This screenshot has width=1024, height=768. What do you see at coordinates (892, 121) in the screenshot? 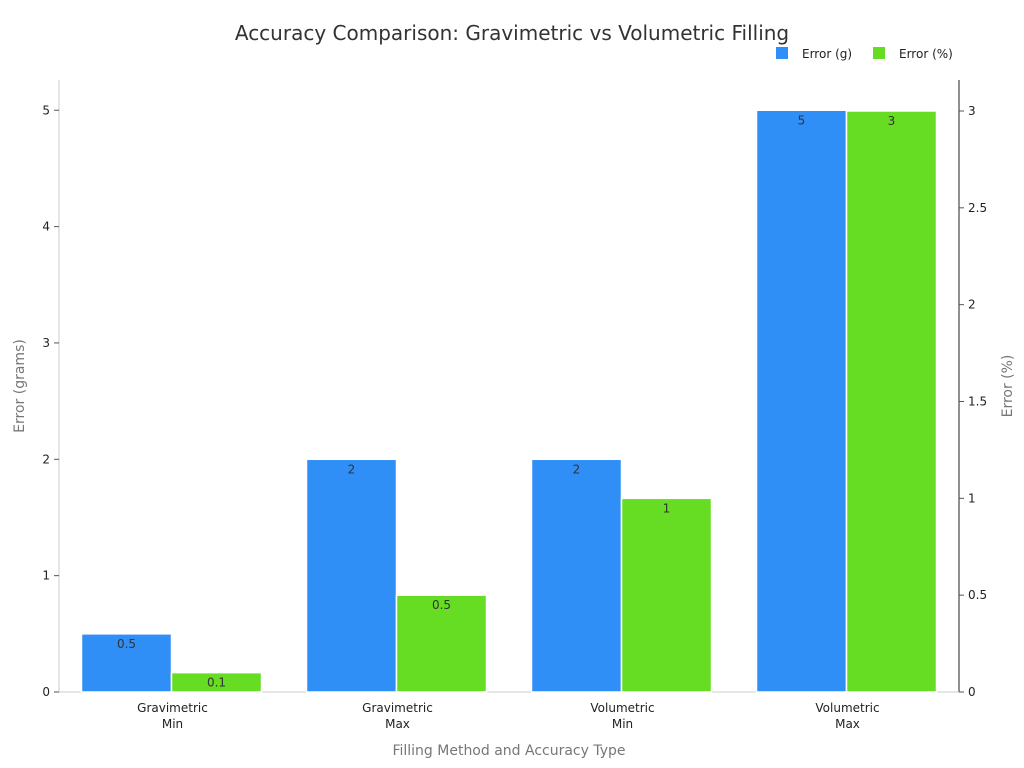
I see `data-label-error-pct: 3` at bounding box center [892, 121].